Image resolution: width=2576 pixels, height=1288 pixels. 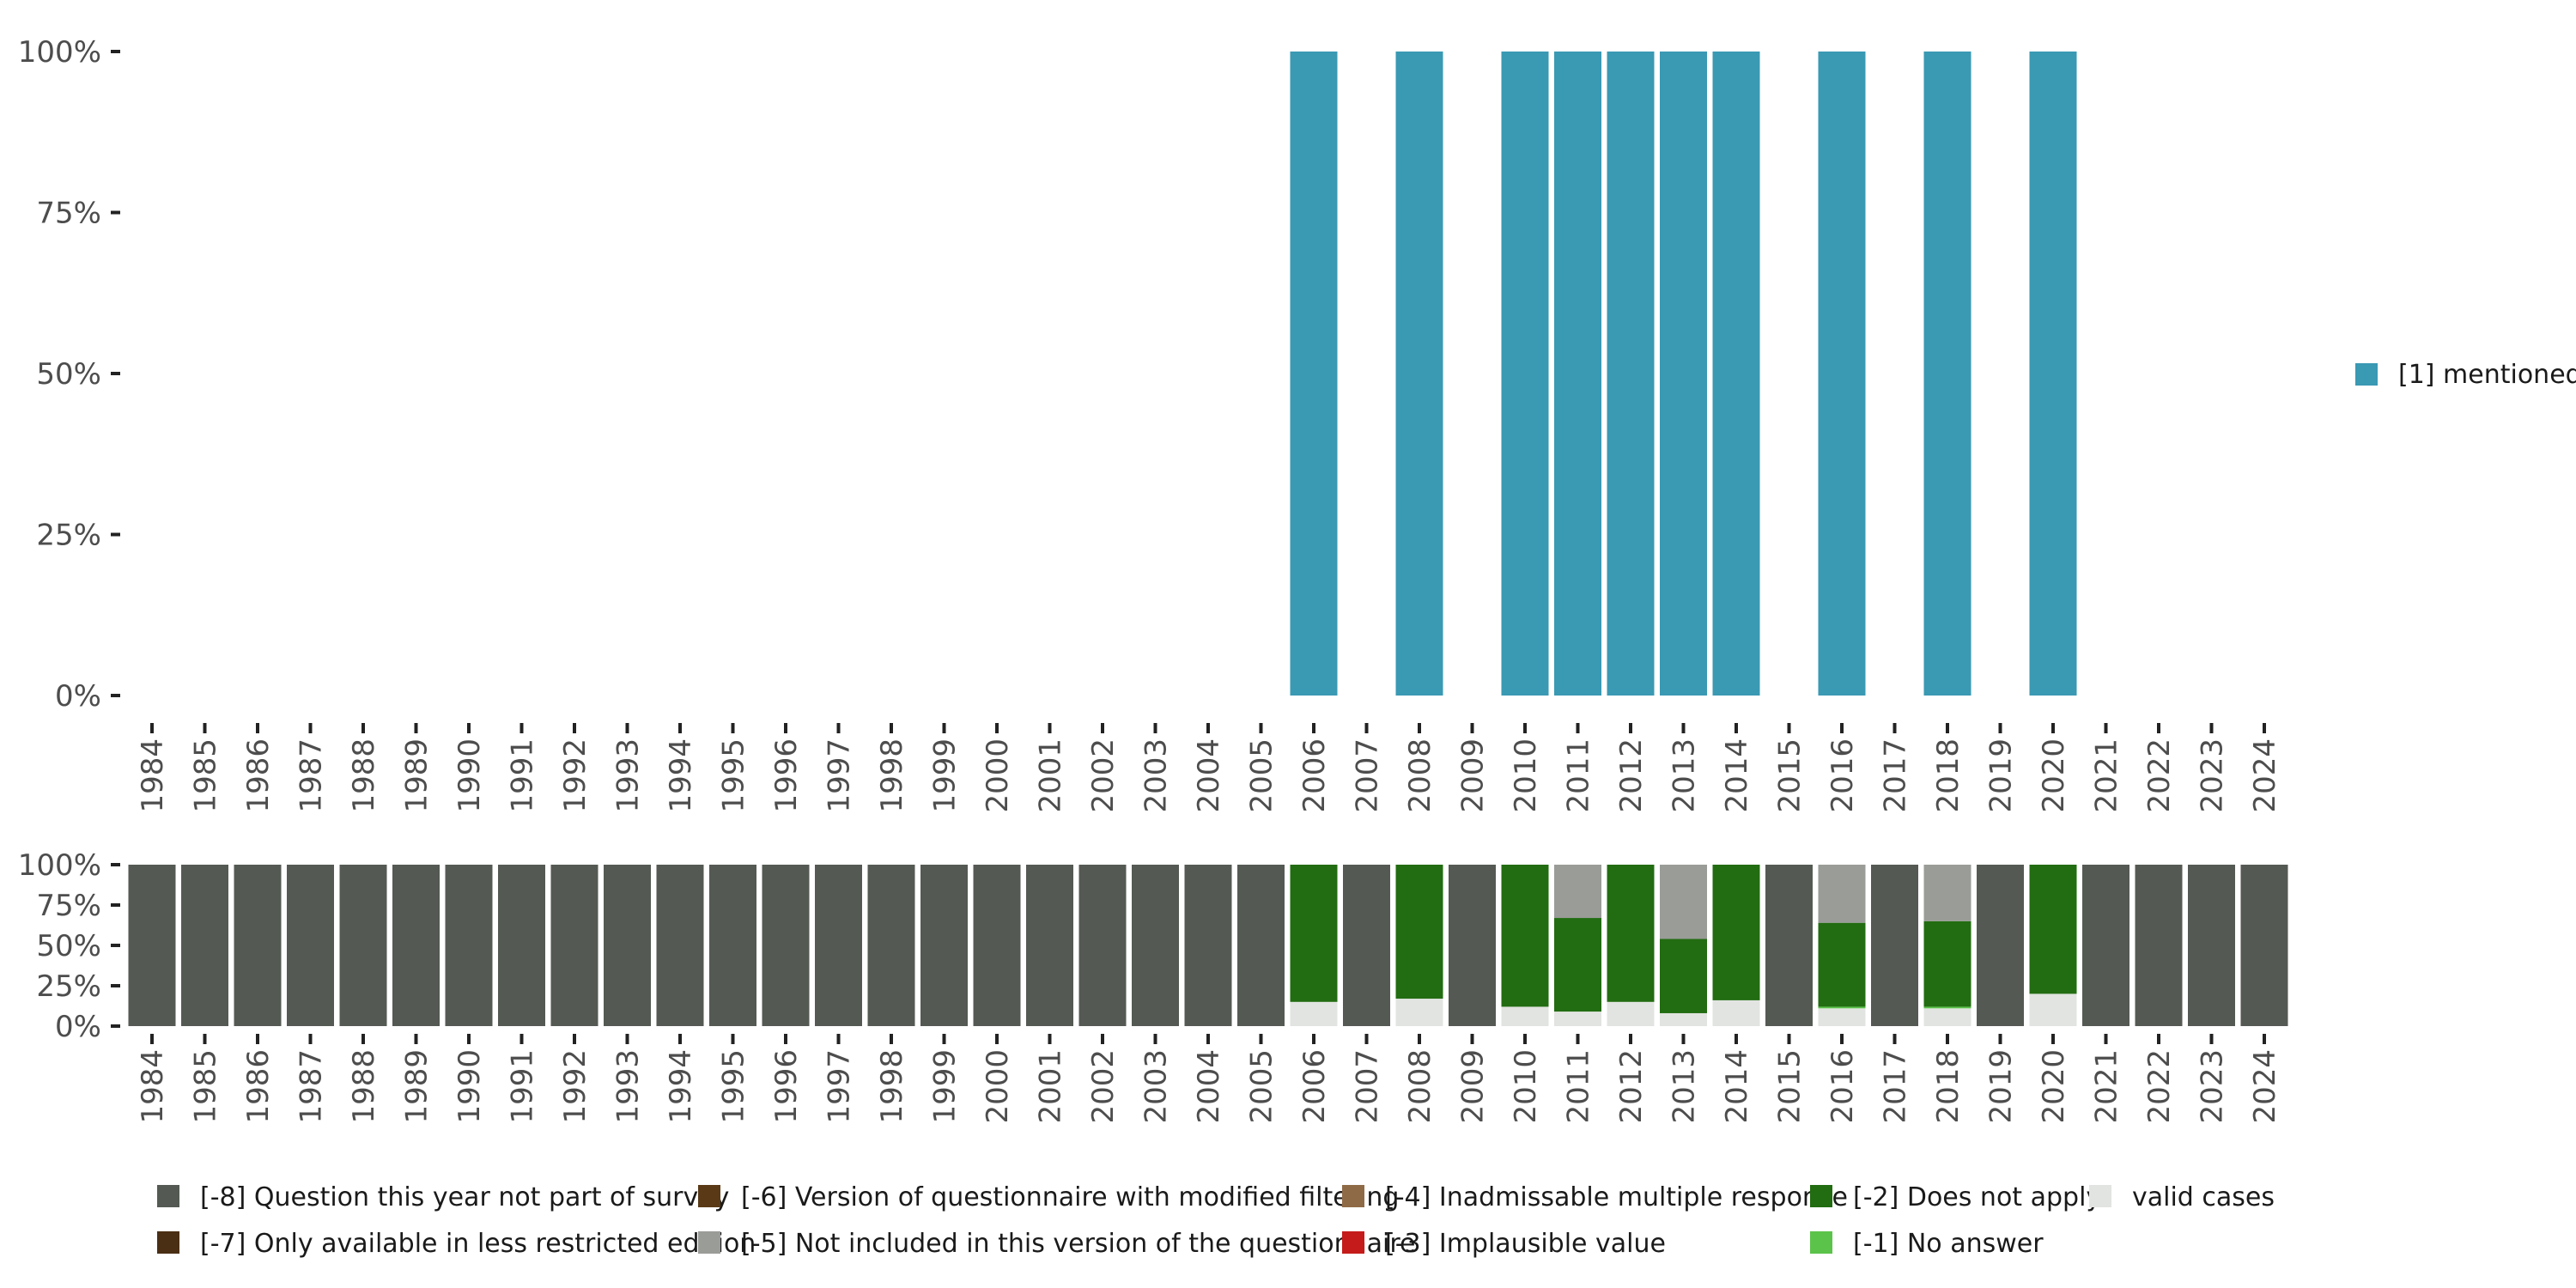 What do you see at coordinates (2203, 1197) in the screenshot?
I see `legend-label-bottom: valid cases` at bounding box center [2203, 1197].